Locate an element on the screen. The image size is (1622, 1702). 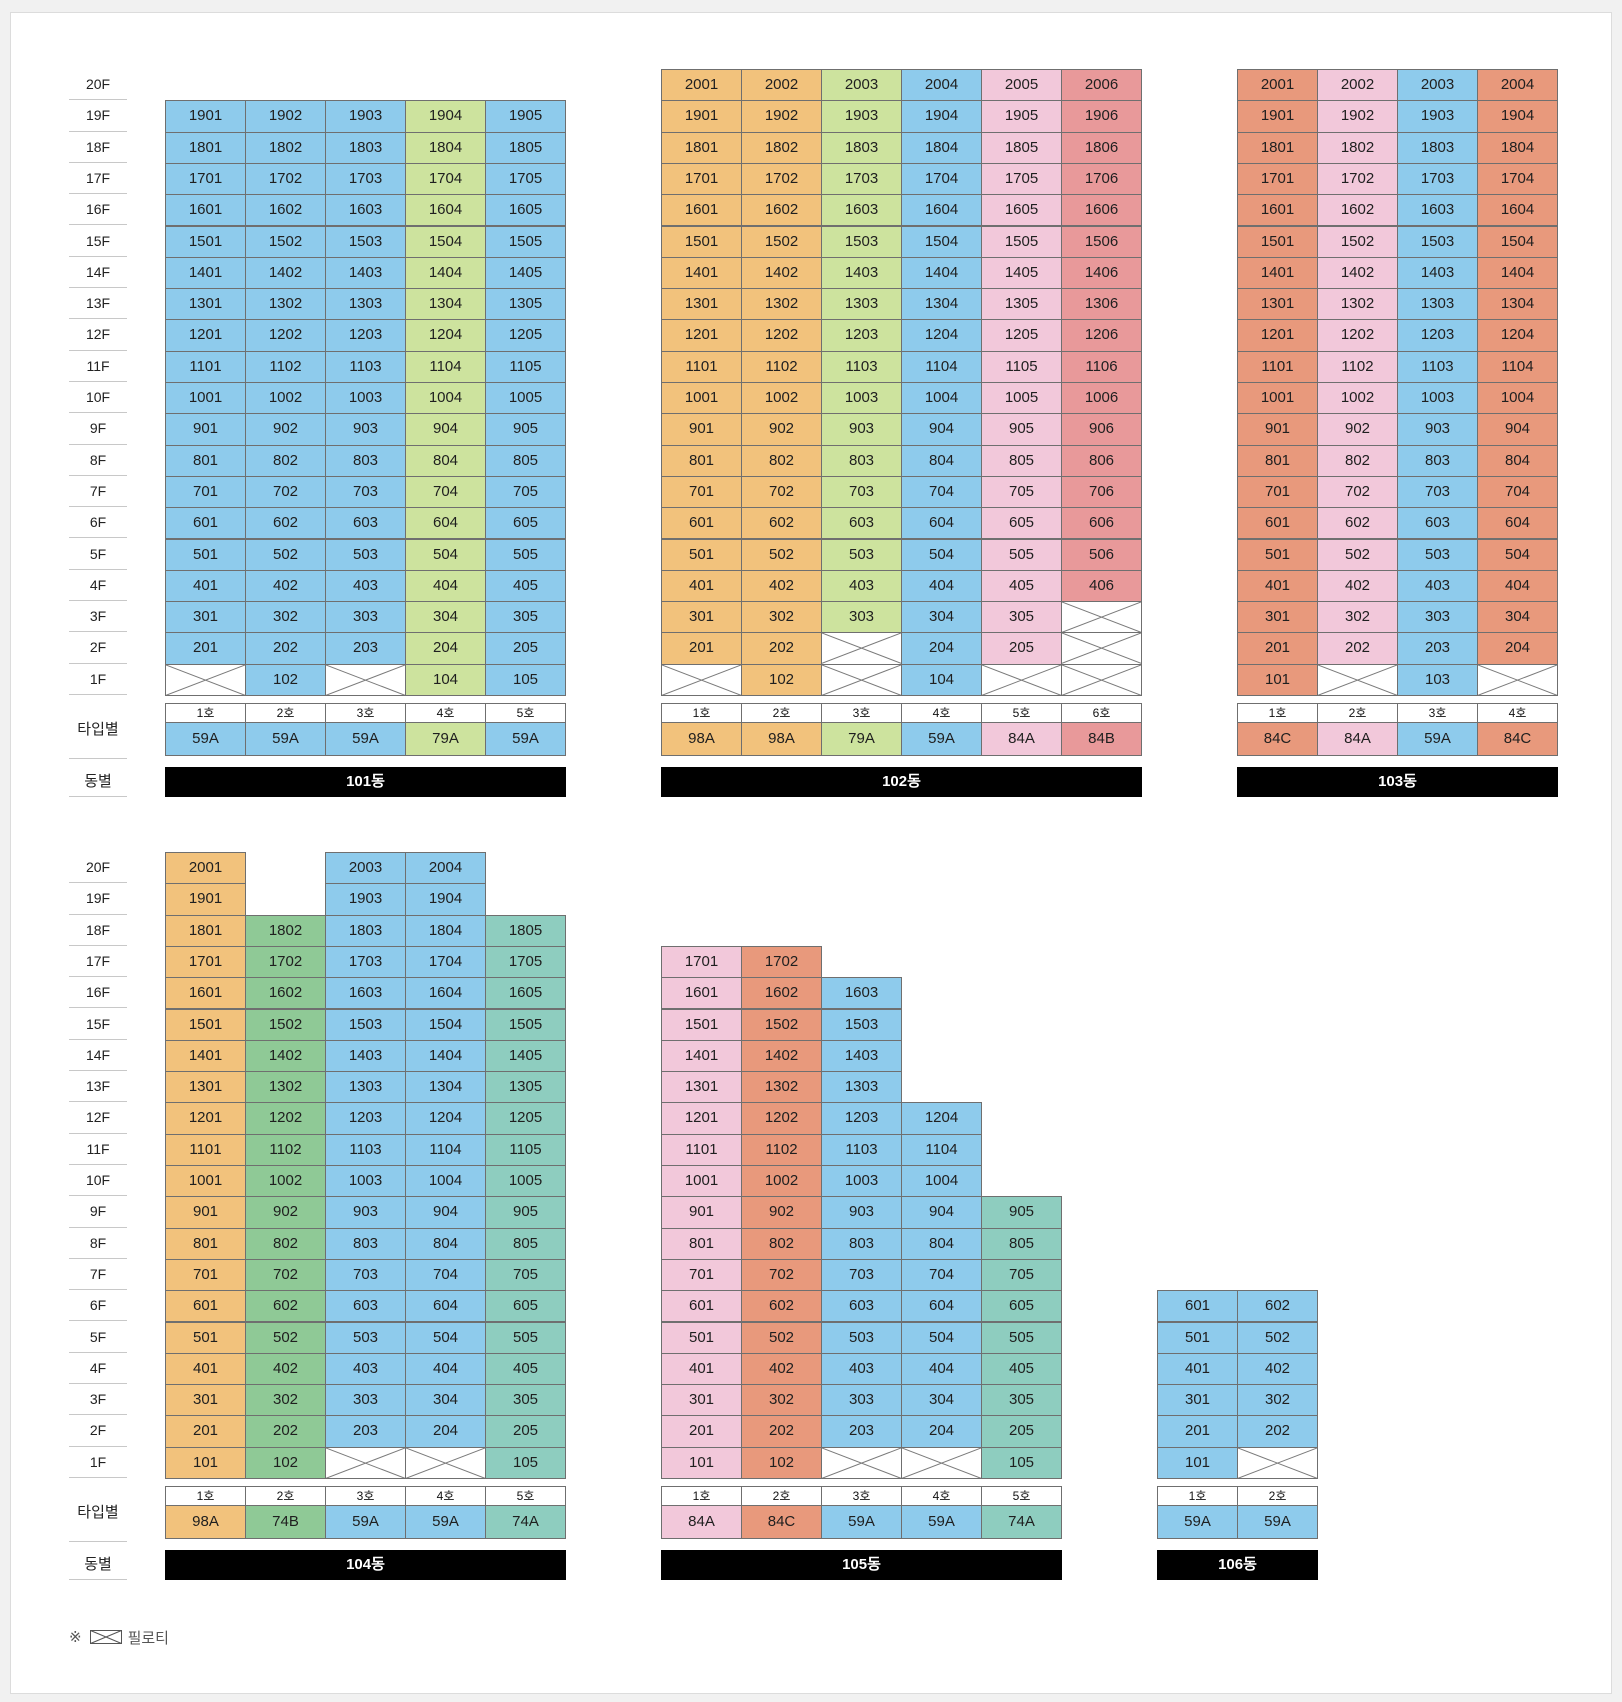
unit-cell: 1805 is located at coordinates (525, 147).